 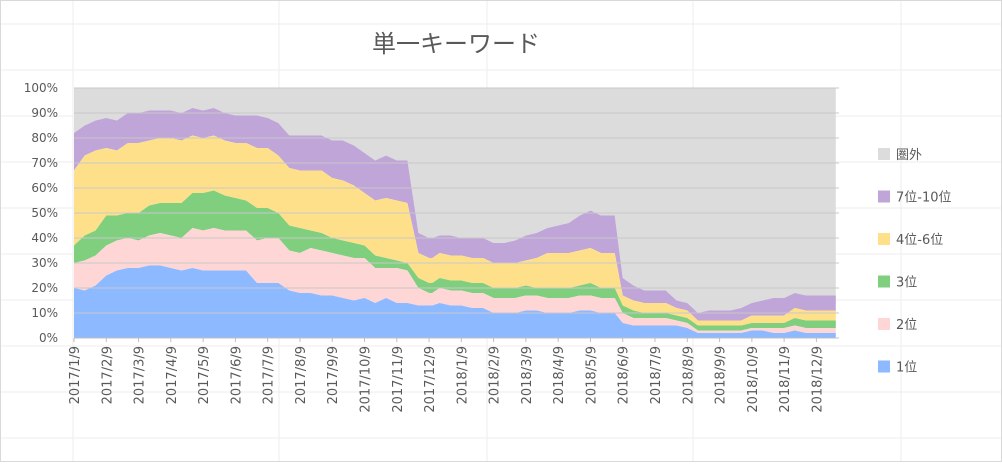 What do you see at coordinates (909, 155) in the screenshot?
I see `legend-label: 圏外` at bounding box center [909, 155].